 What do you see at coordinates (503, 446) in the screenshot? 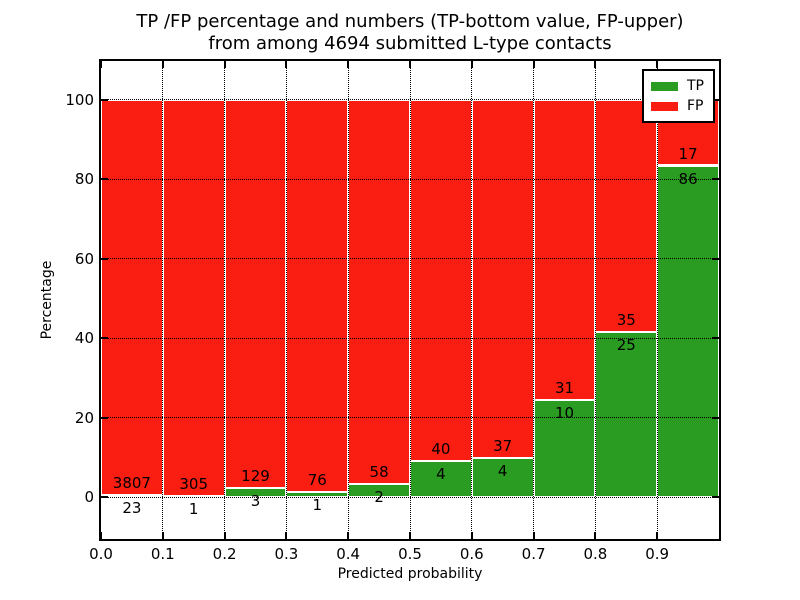
I see `fp-count-label: 37` at bounding box center [503, 446].